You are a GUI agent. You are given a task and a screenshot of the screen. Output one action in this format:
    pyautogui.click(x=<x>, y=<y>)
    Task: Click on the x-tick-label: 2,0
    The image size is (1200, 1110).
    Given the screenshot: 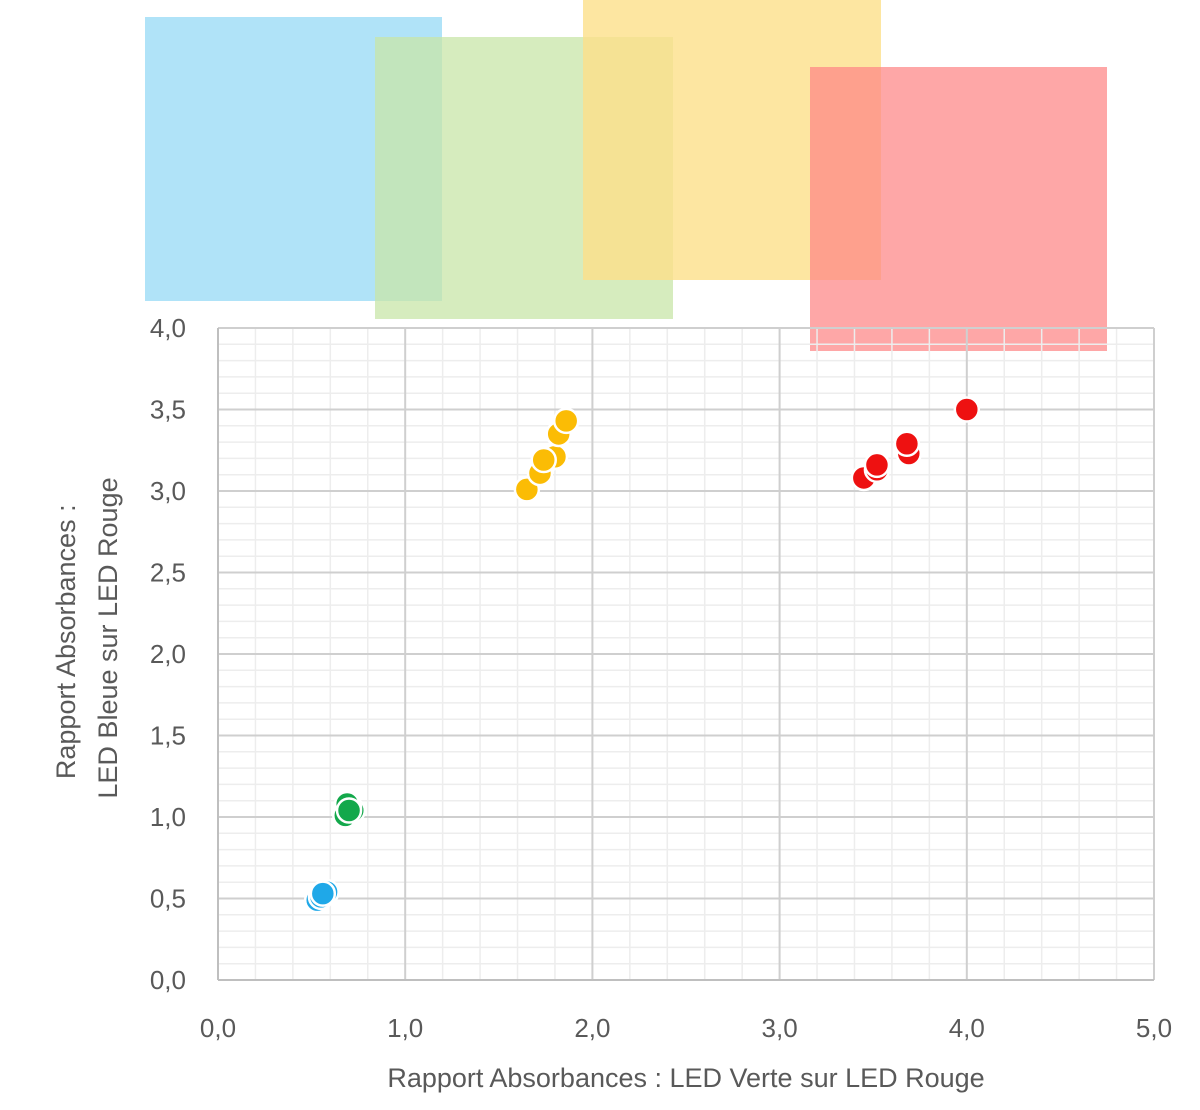 What is the action you would take?
    pyautogui.click(x=592, y=1028)
    